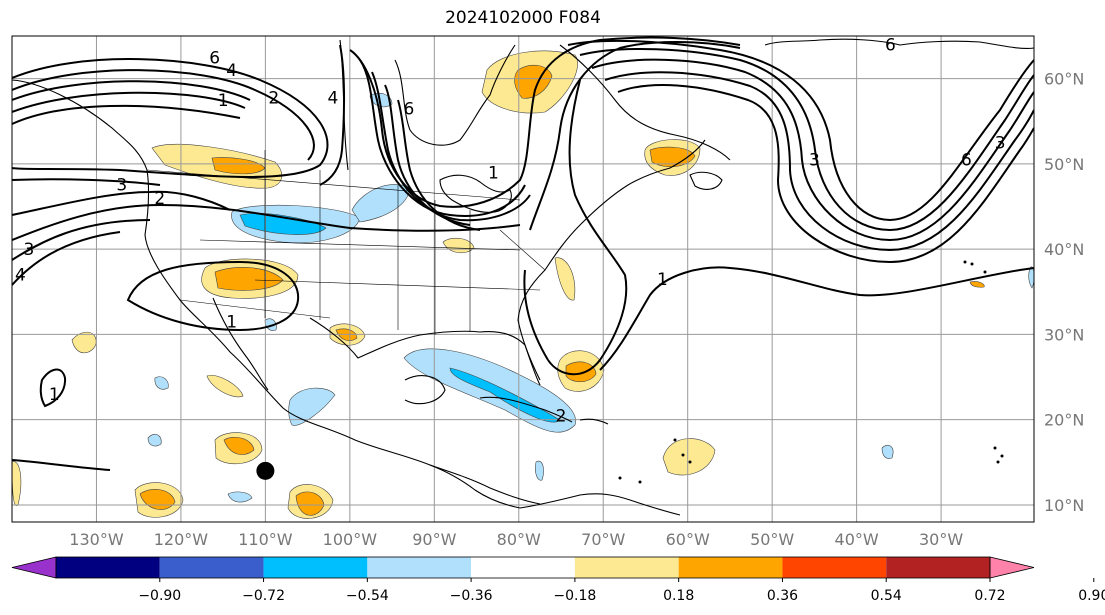  Describe the element at coordinates (1064, 420) in the screenshot. I see `latitude-label: 20°N` at that location.